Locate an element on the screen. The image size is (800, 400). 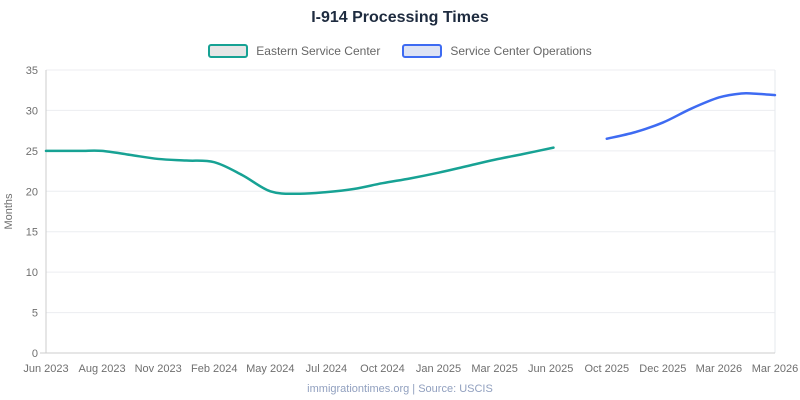
legend-item-eastern-service-center: Eastern Service Center is located at coordinates (294, 51).